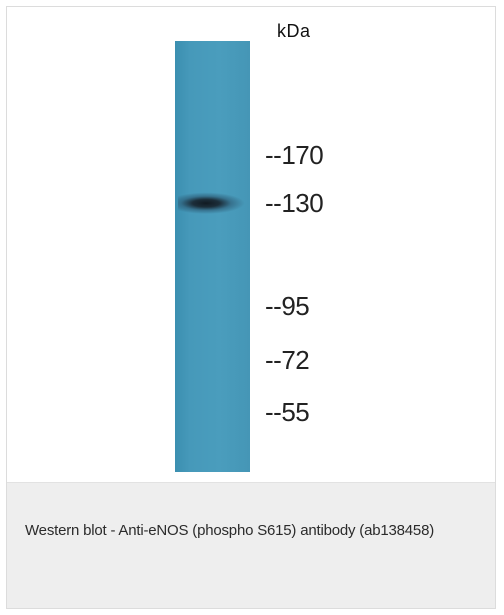 This screenshot has width=504, height=615. What do you see at coordinates (287, 306) in the screenshot?
I see `marker-95: --95` at bounding box center [287, 306].